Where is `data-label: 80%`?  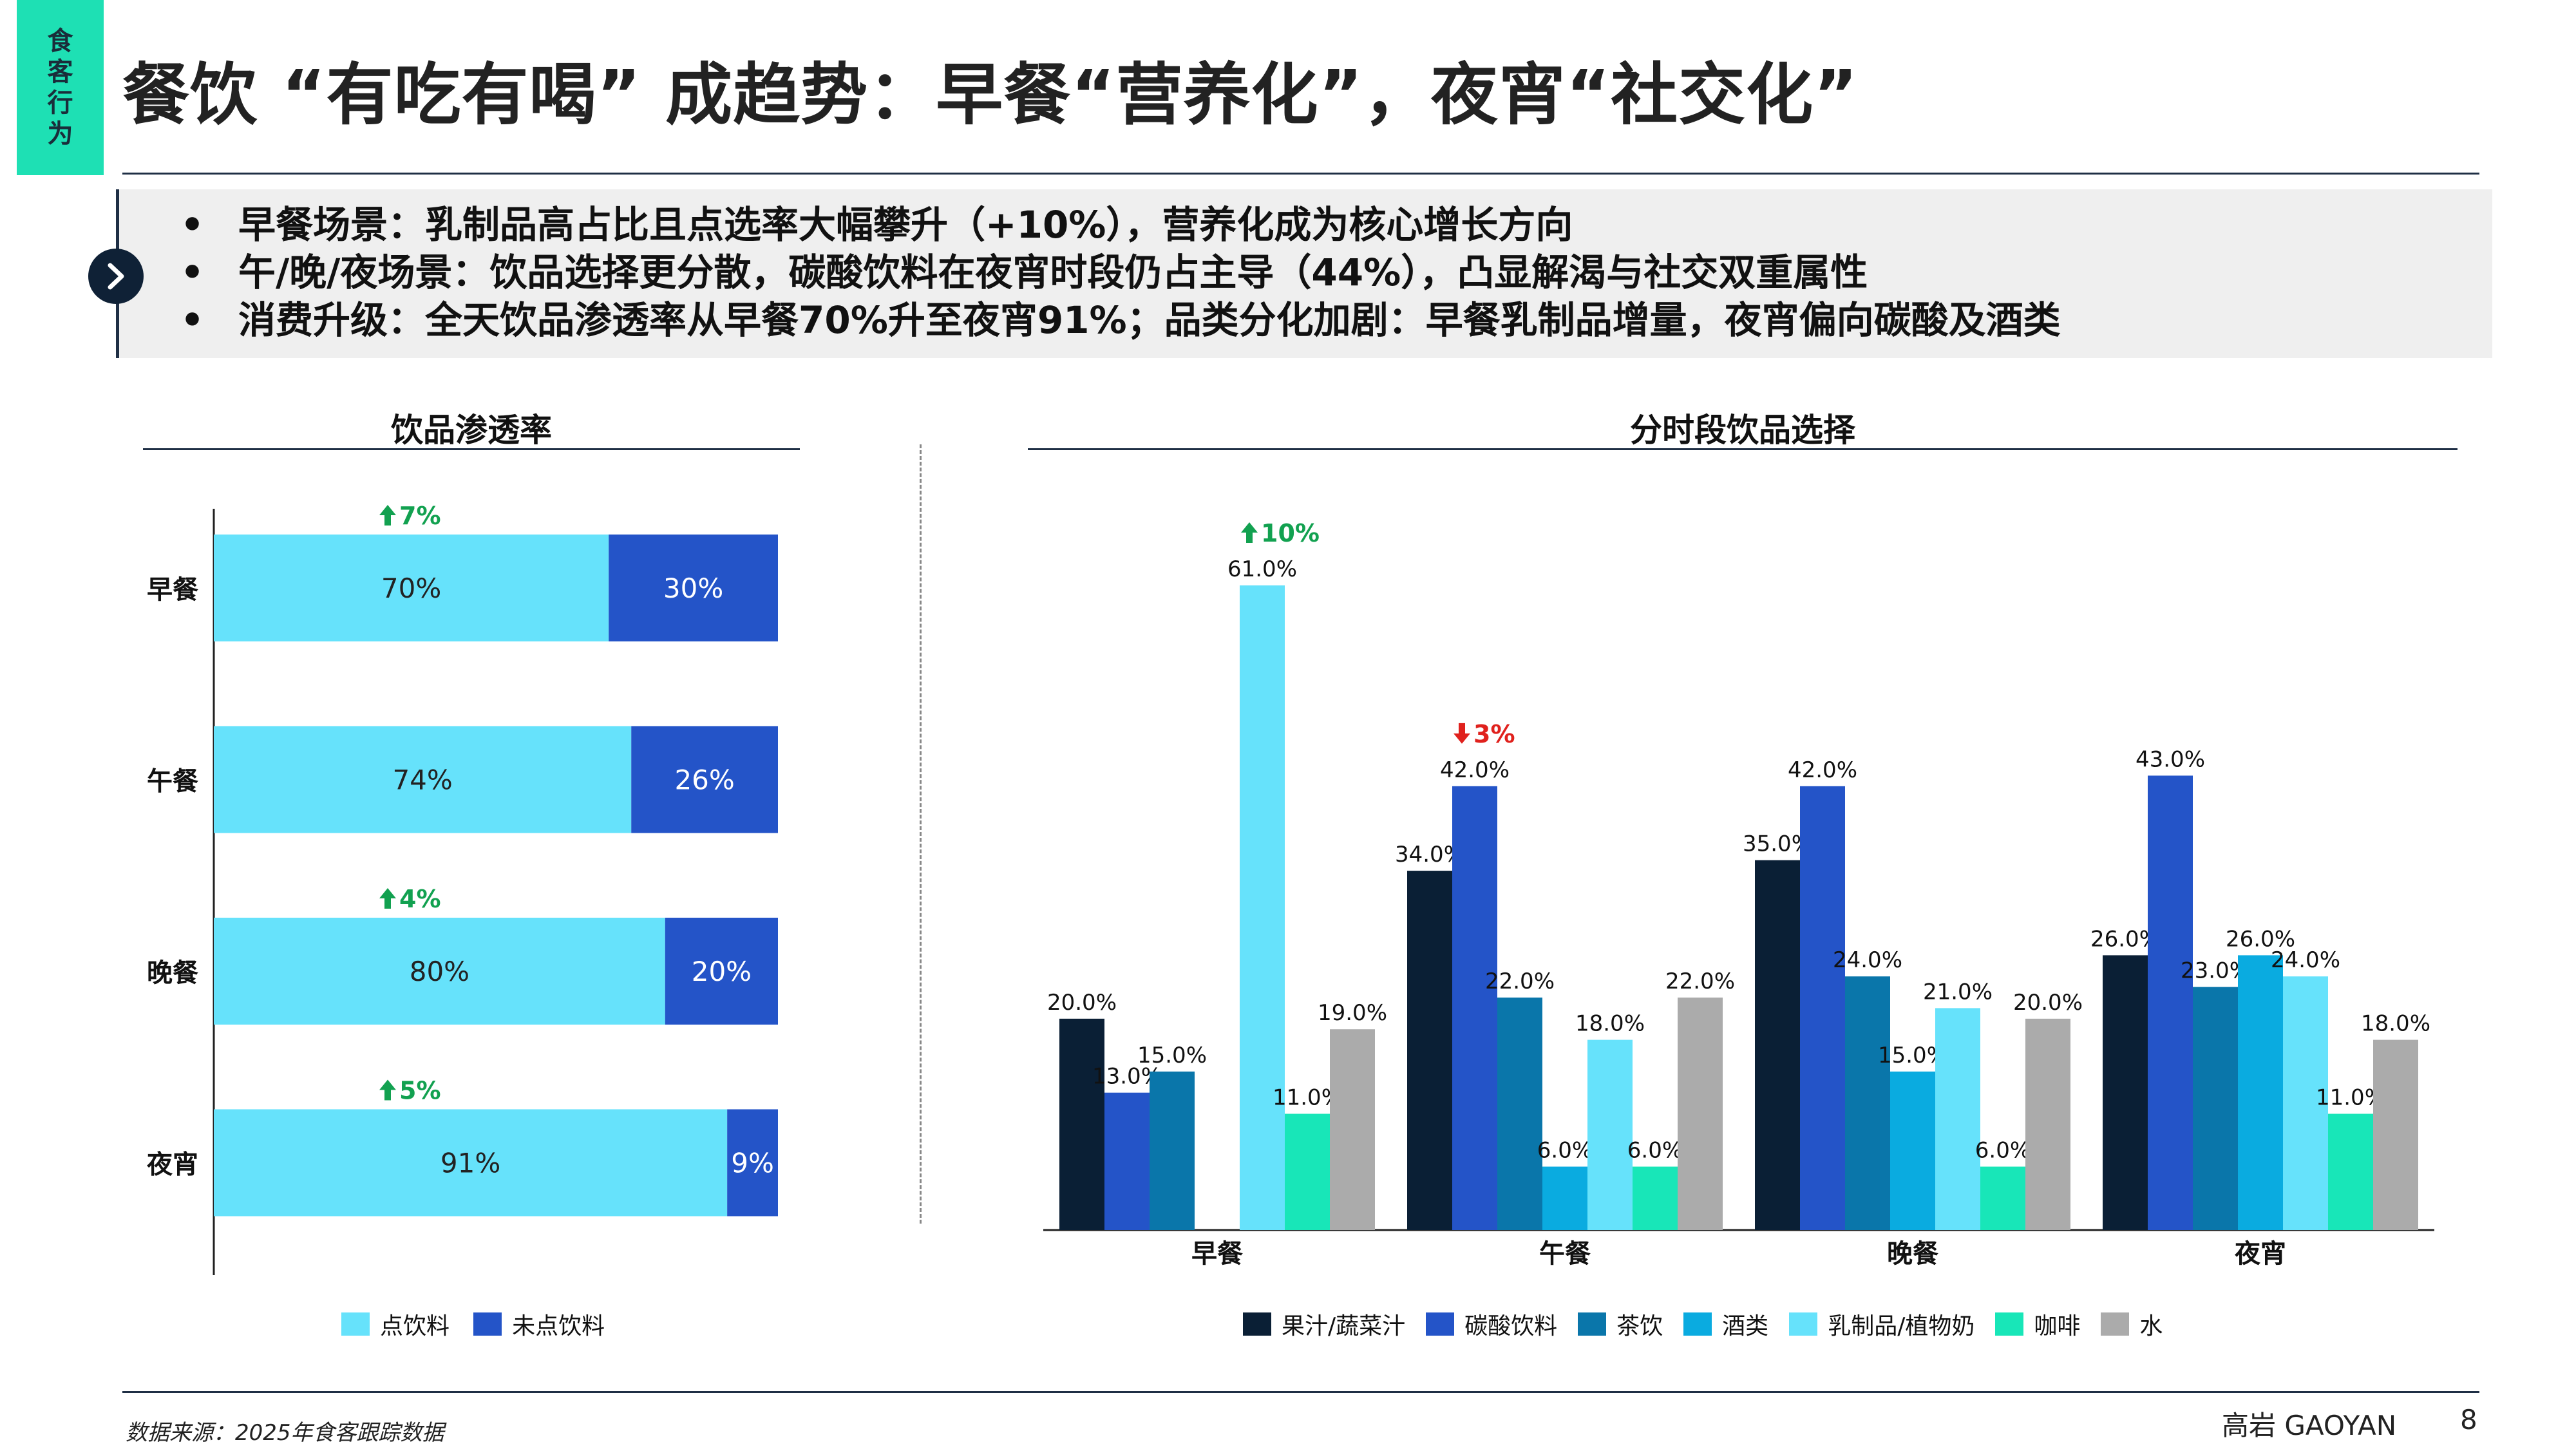 data-label: 80% is located at coordinates (439, 972).